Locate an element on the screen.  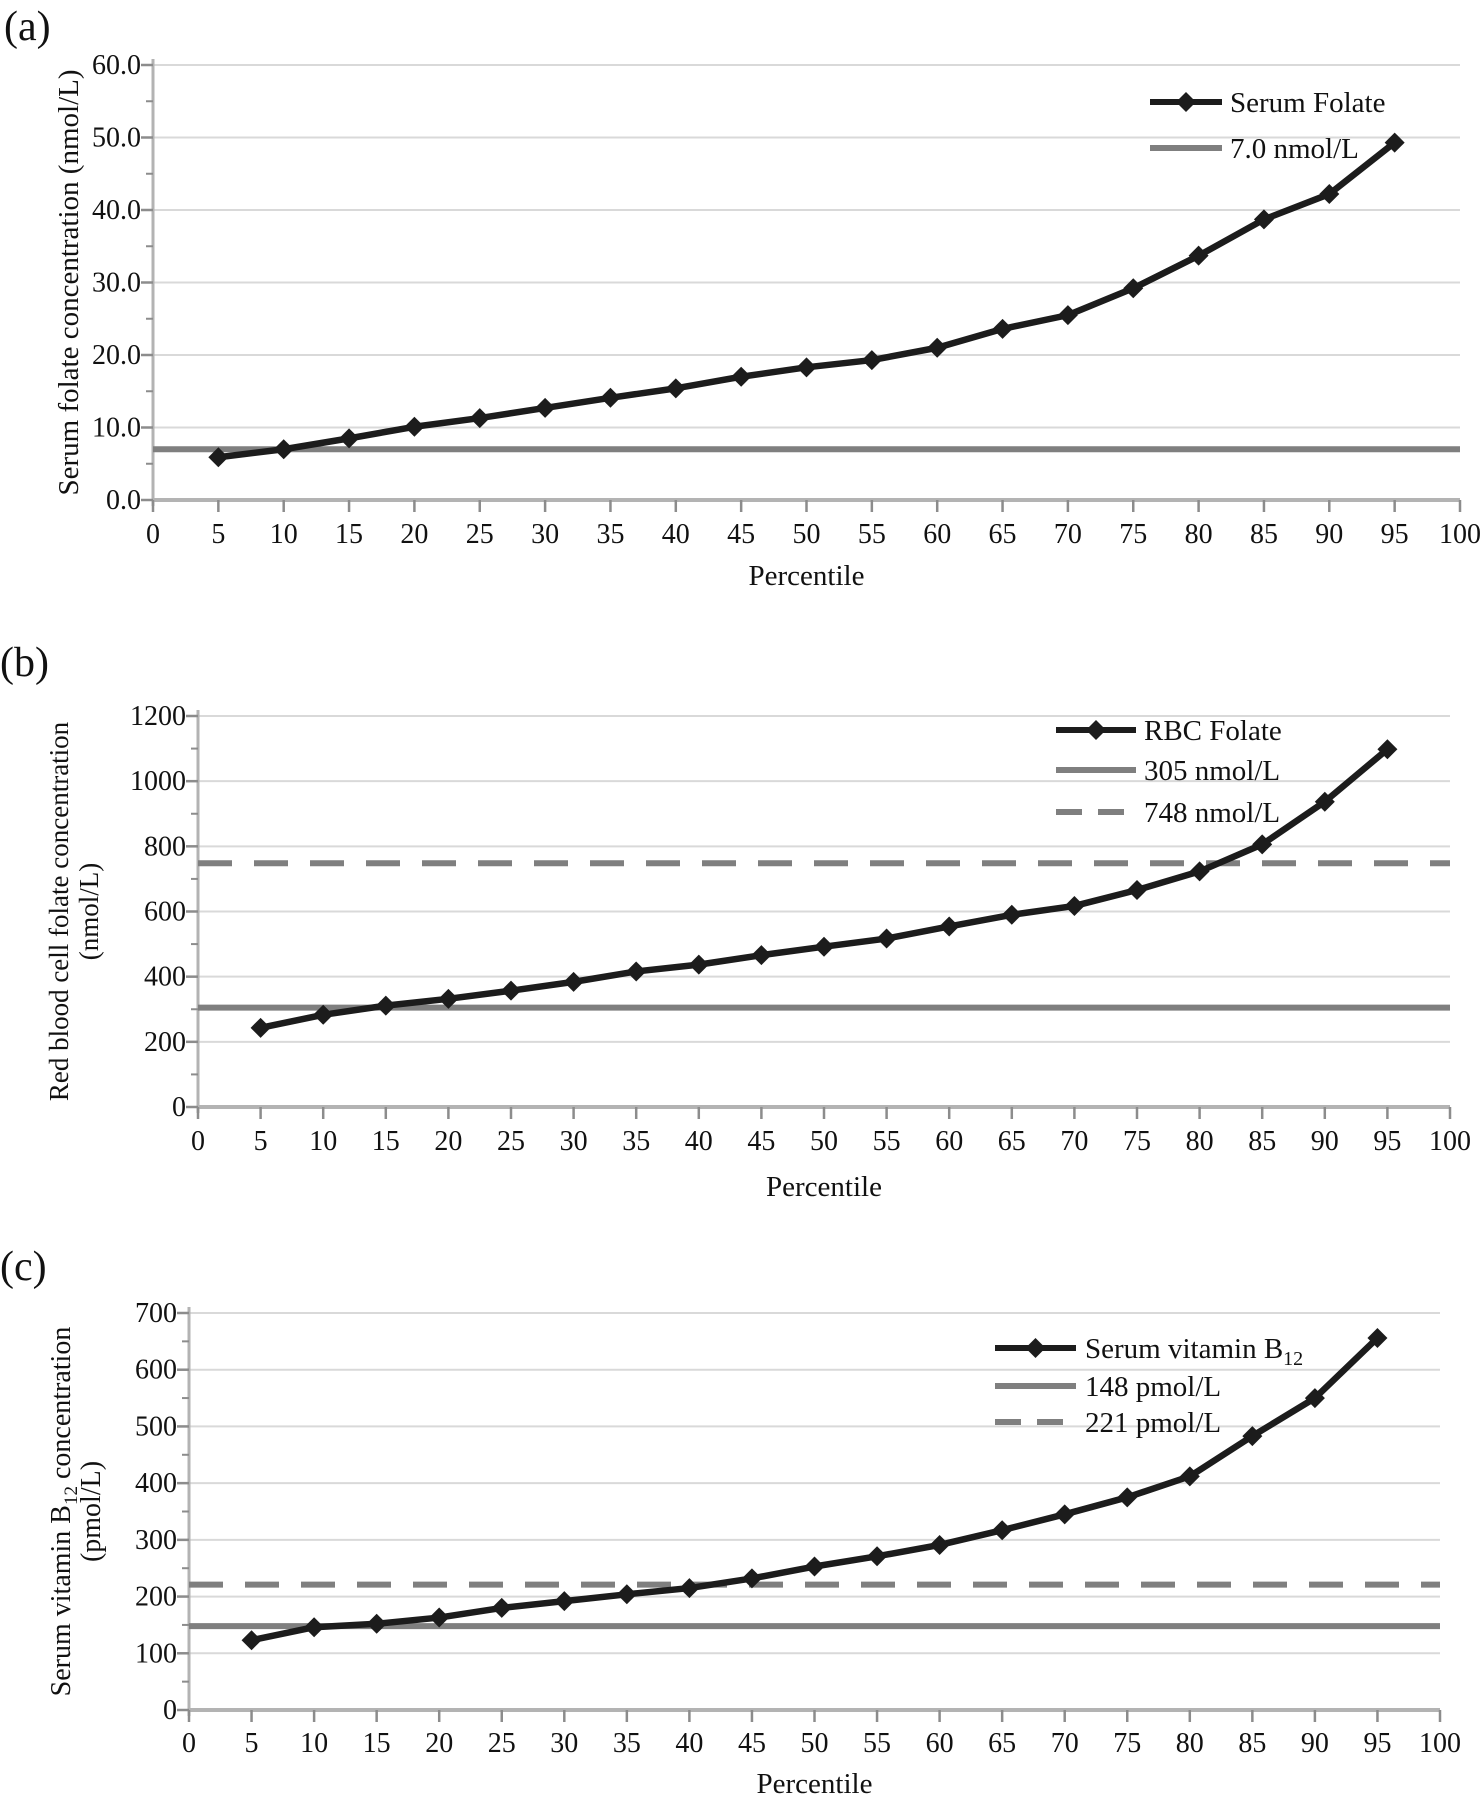
y-tick-label: 0 is located at coordinates (179, 1107).